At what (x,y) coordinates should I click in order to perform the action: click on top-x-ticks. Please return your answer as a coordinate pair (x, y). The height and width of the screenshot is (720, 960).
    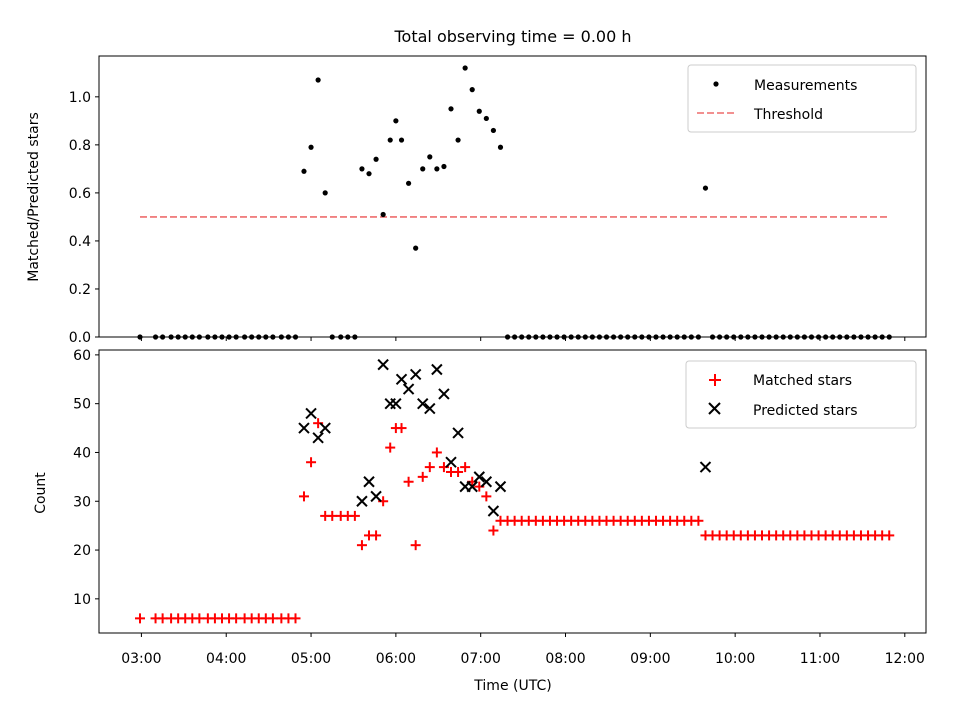
    Looking at the image, I should click on (523, 339).